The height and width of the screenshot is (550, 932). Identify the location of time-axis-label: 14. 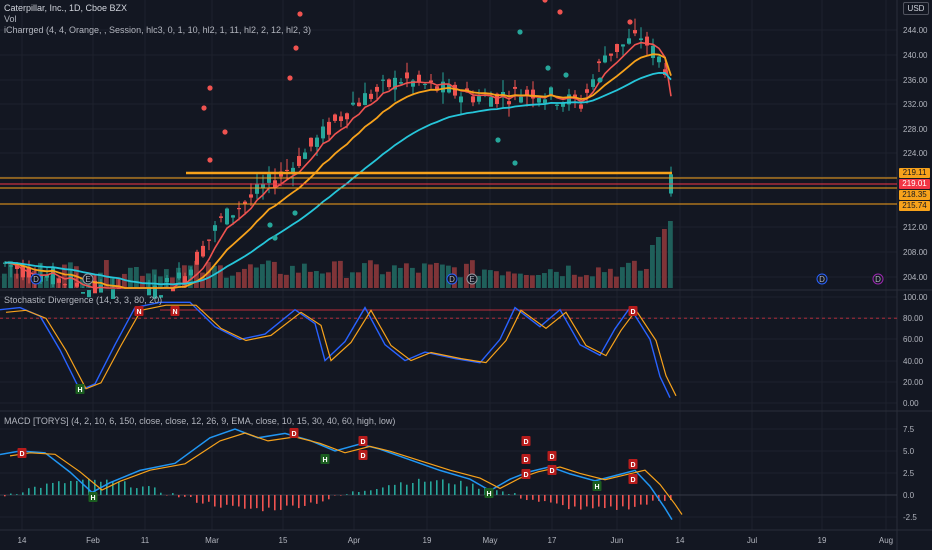
(680, 540).